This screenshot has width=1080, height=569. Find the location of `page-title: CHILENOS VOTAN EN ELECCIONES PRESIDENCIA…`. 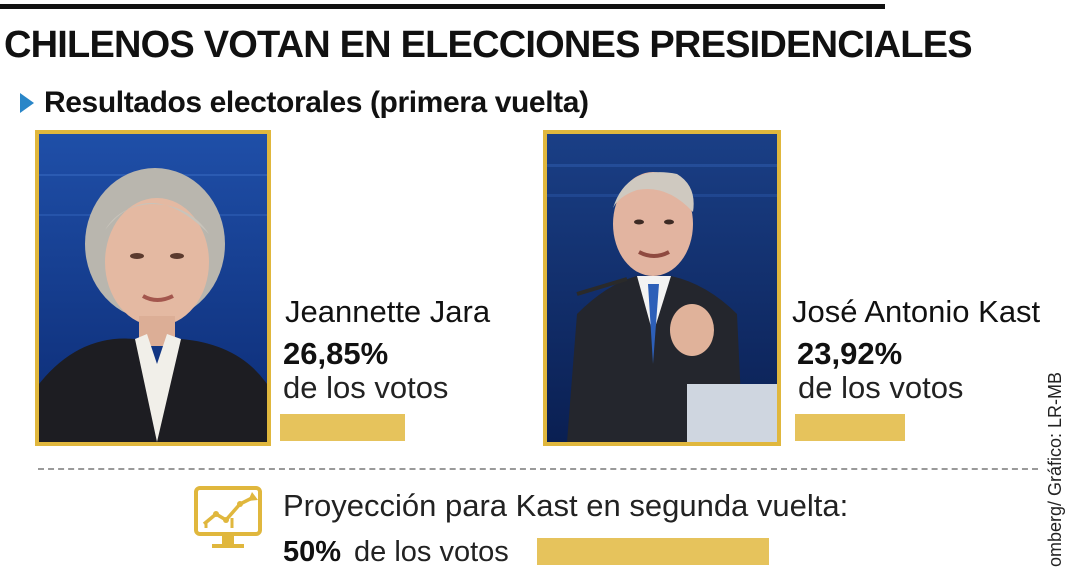

page-title: CHILENOS VOTAN EN ELECCIONES PRESIDENCIA… is located at coordinates (488, 45).